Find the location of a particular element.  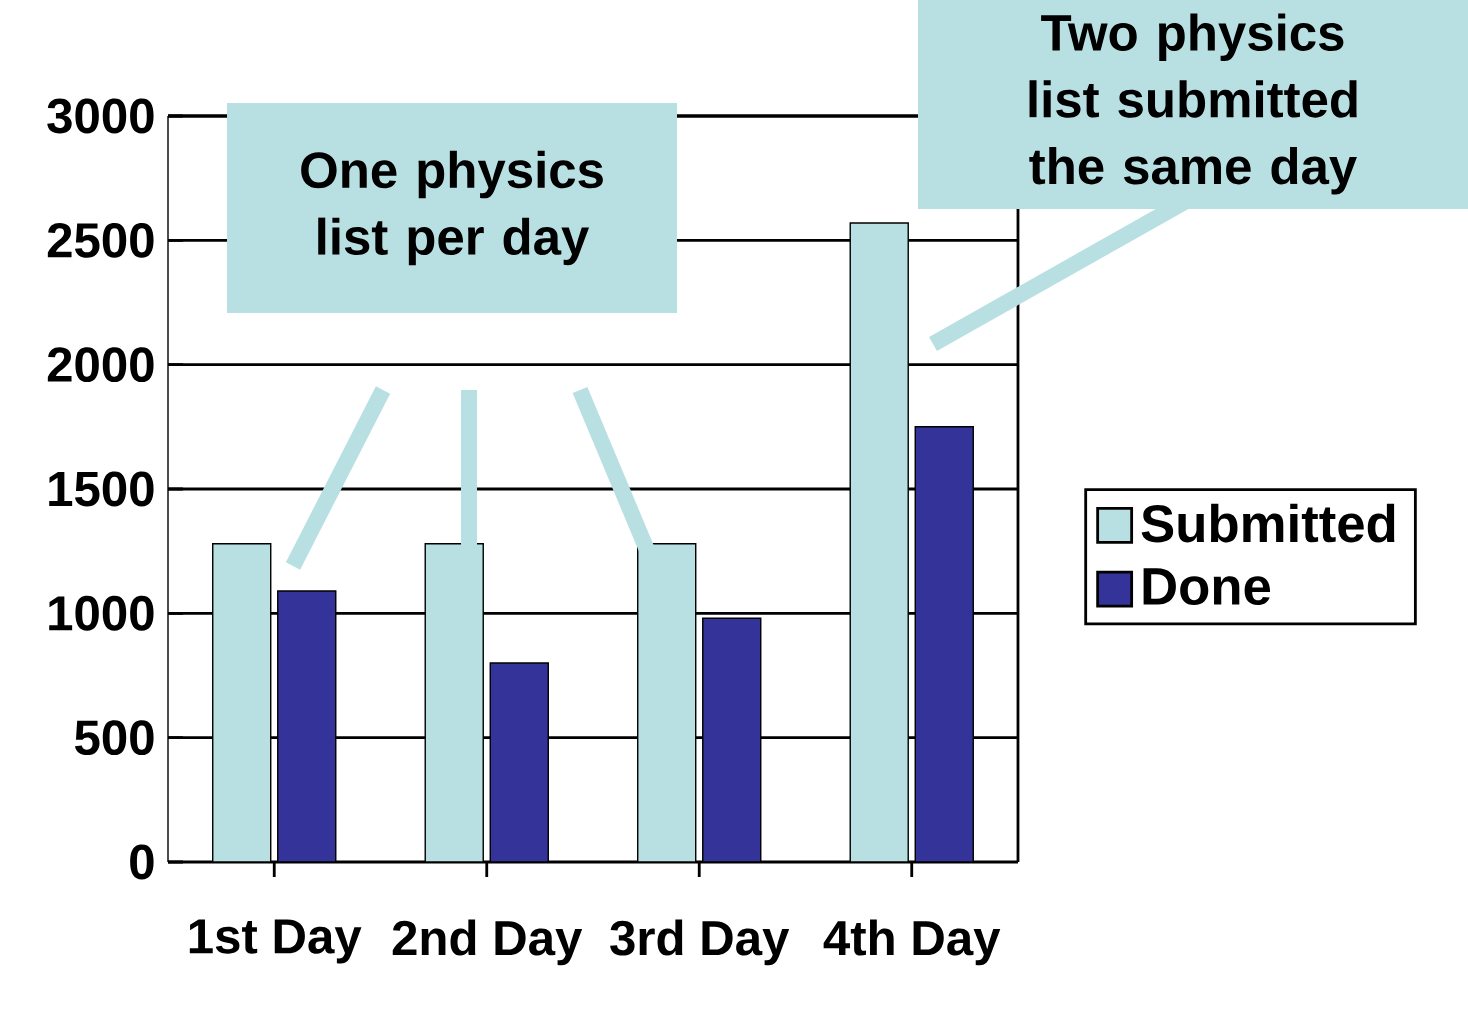

y-tick-label: 1500 is located at coordinates (101, 489).